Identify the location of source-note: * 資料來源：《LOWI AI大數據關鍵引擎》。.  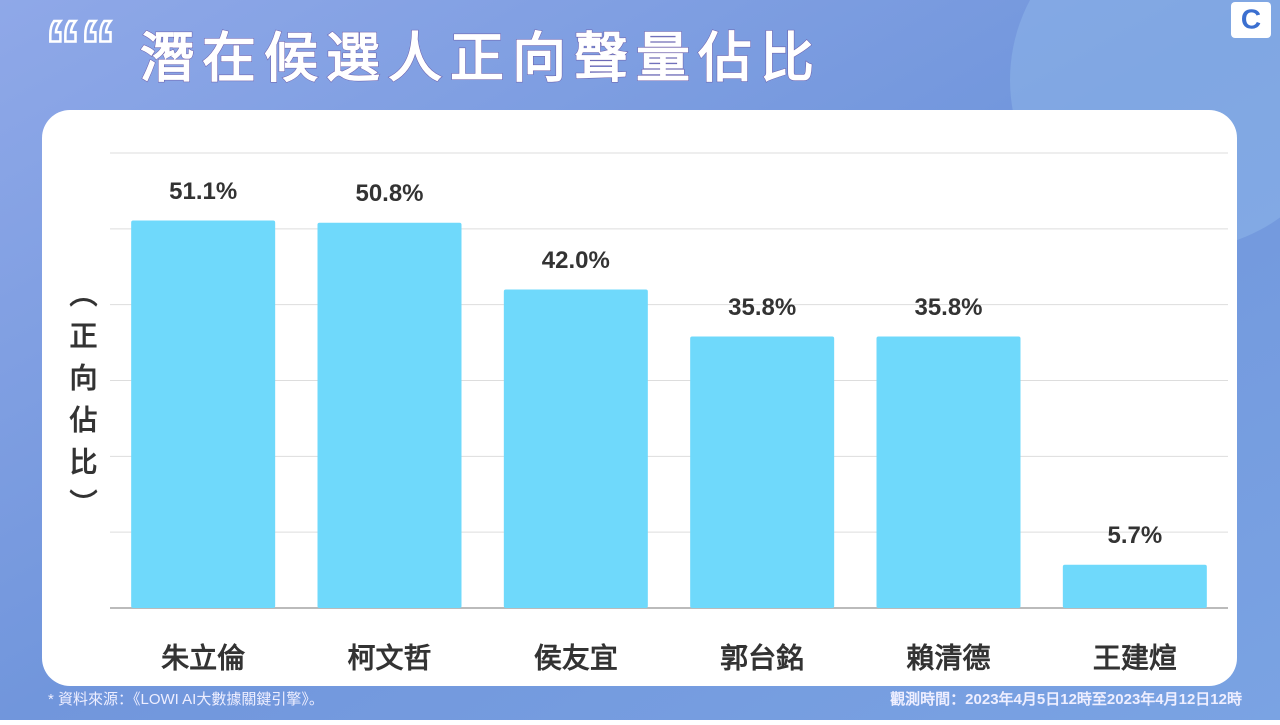
(186, 699).